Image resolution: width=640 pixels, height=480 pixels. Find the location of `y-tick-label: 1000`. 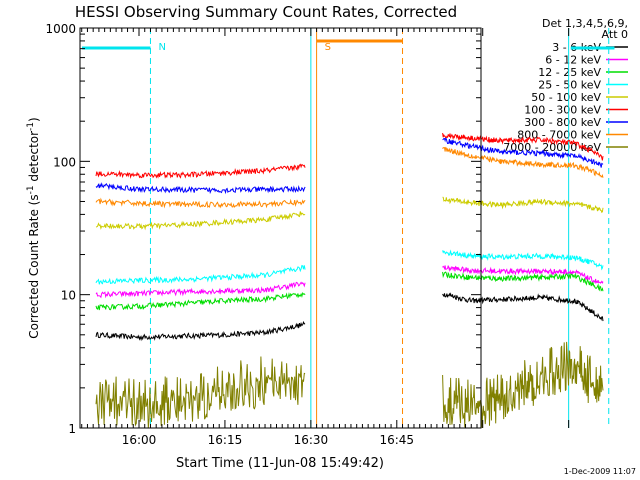

y-tick-label: 1000 is located at coordinates (60, 29).